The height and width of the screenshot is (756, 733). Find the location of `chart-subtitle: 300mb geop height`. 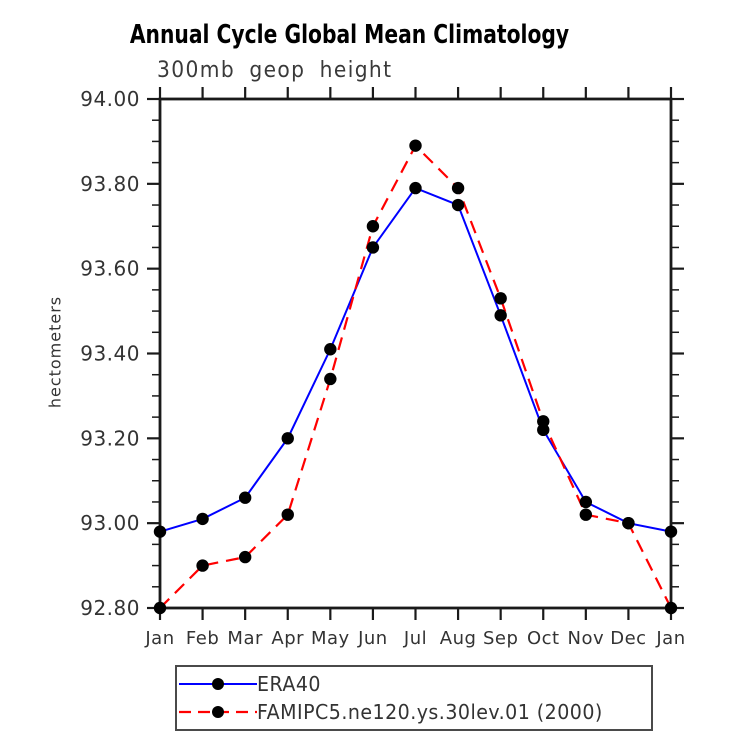

chart-subtitle: 300mb geop height is located at coordinates (275, 70).